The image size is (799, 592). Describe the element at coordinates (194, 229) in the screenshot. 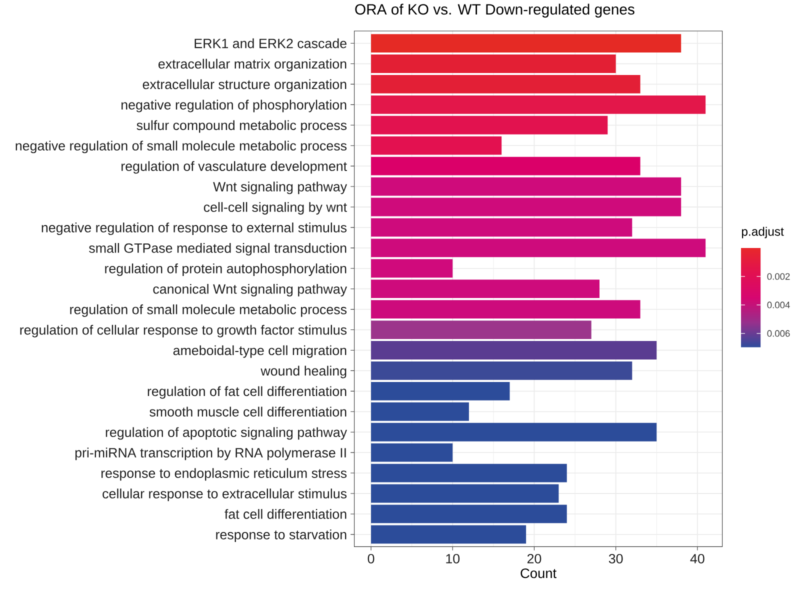

I see `y-tick-label: negative regulation of response to external stimulus` at that location.